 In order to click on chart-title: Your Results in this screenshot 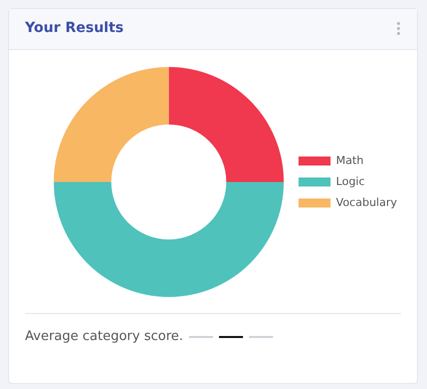, I will do `click(74, 28)`.